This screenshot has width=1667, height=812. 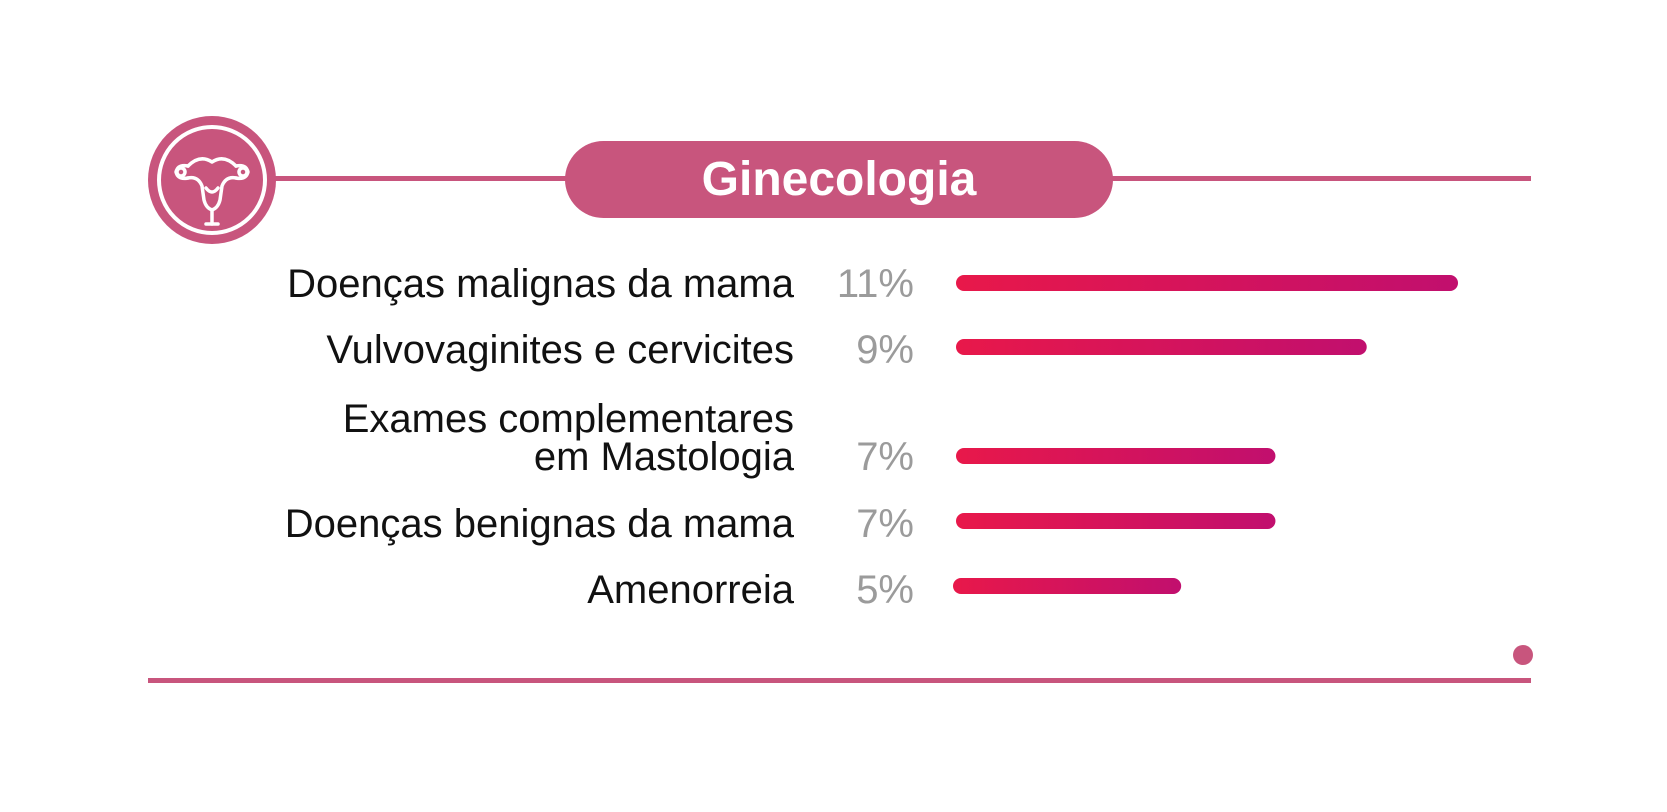 What do you see at coordinates (885, 350) in the screenshot?
I see `row-value-2: 9%` at bounding box center [885, 350].